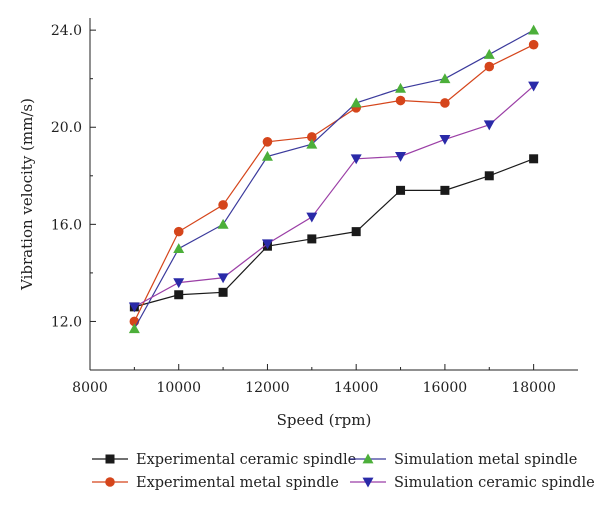 The height and width of the screenshot is (513, 600). I want to click on y-tick-label: 12.0, so click(66, 322).